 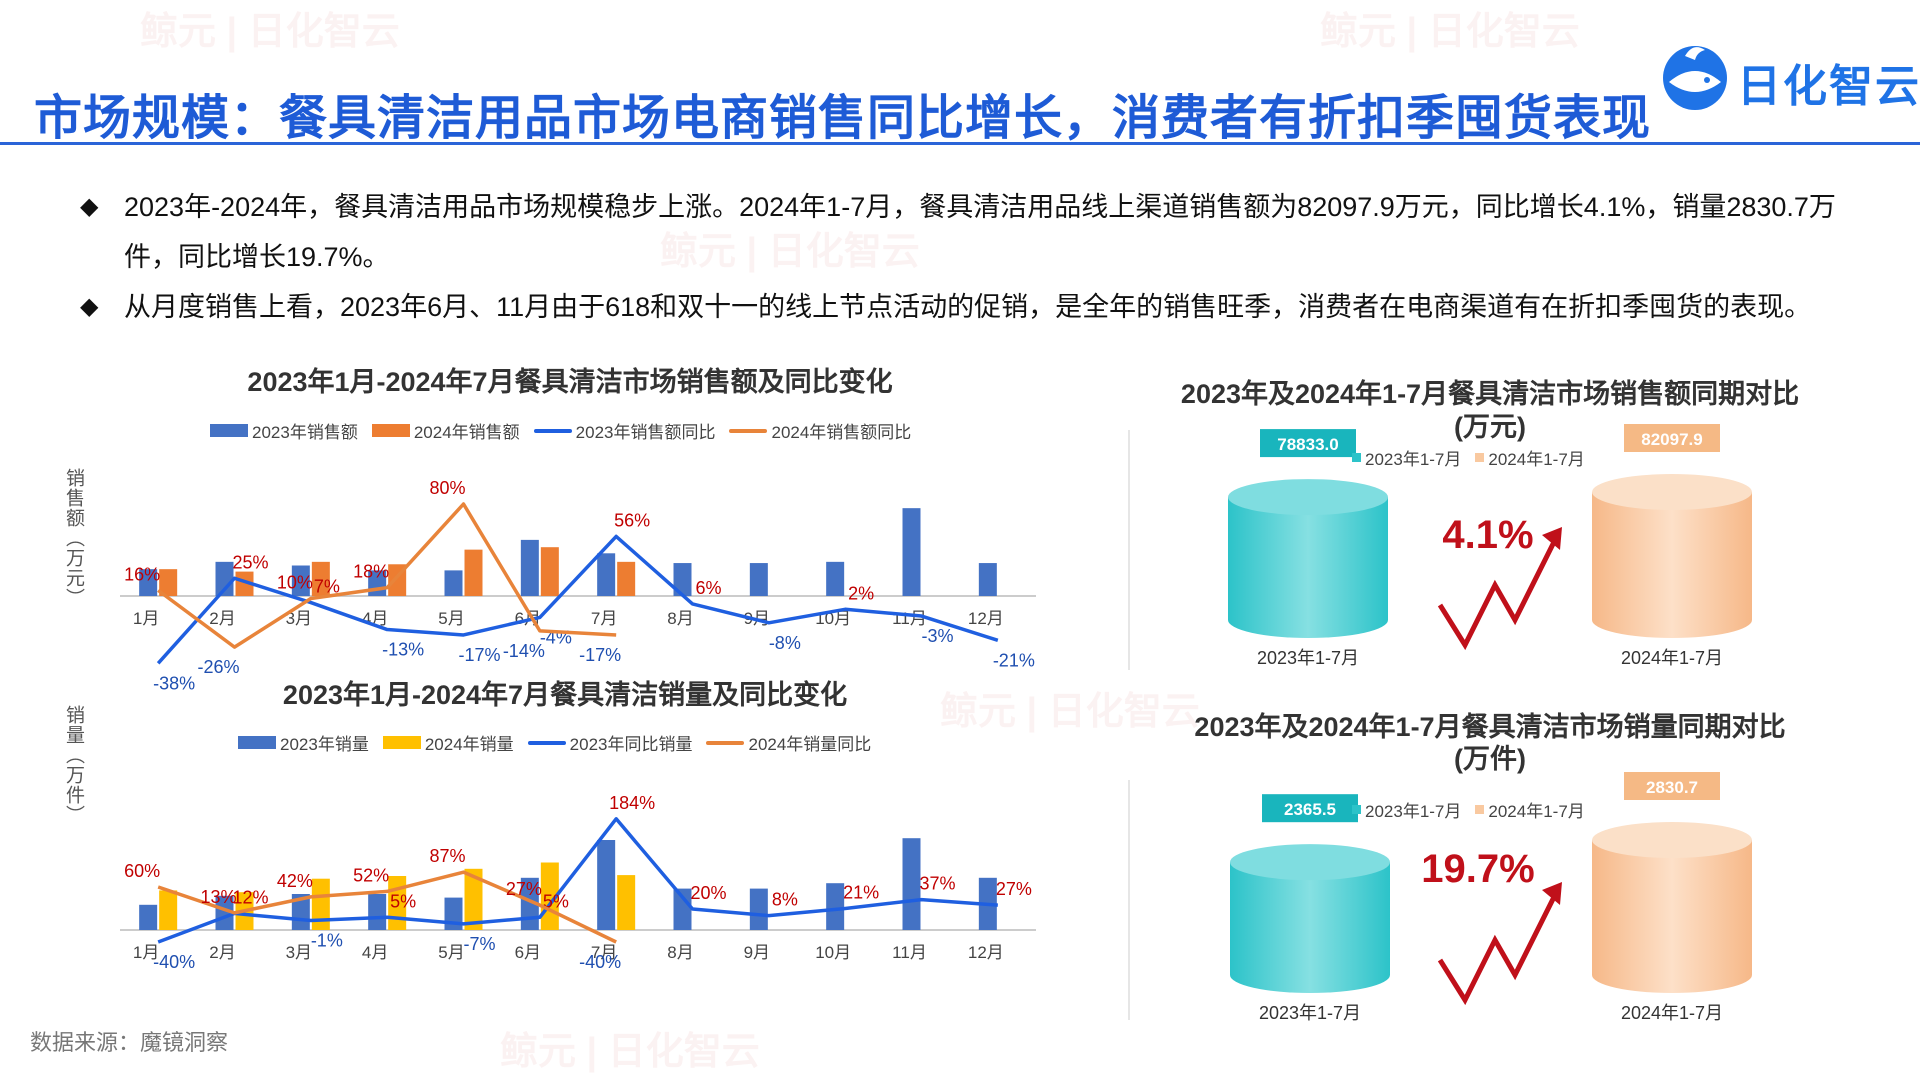 I want to click on value-label: 78833.0, so click(x=1307, y=444).